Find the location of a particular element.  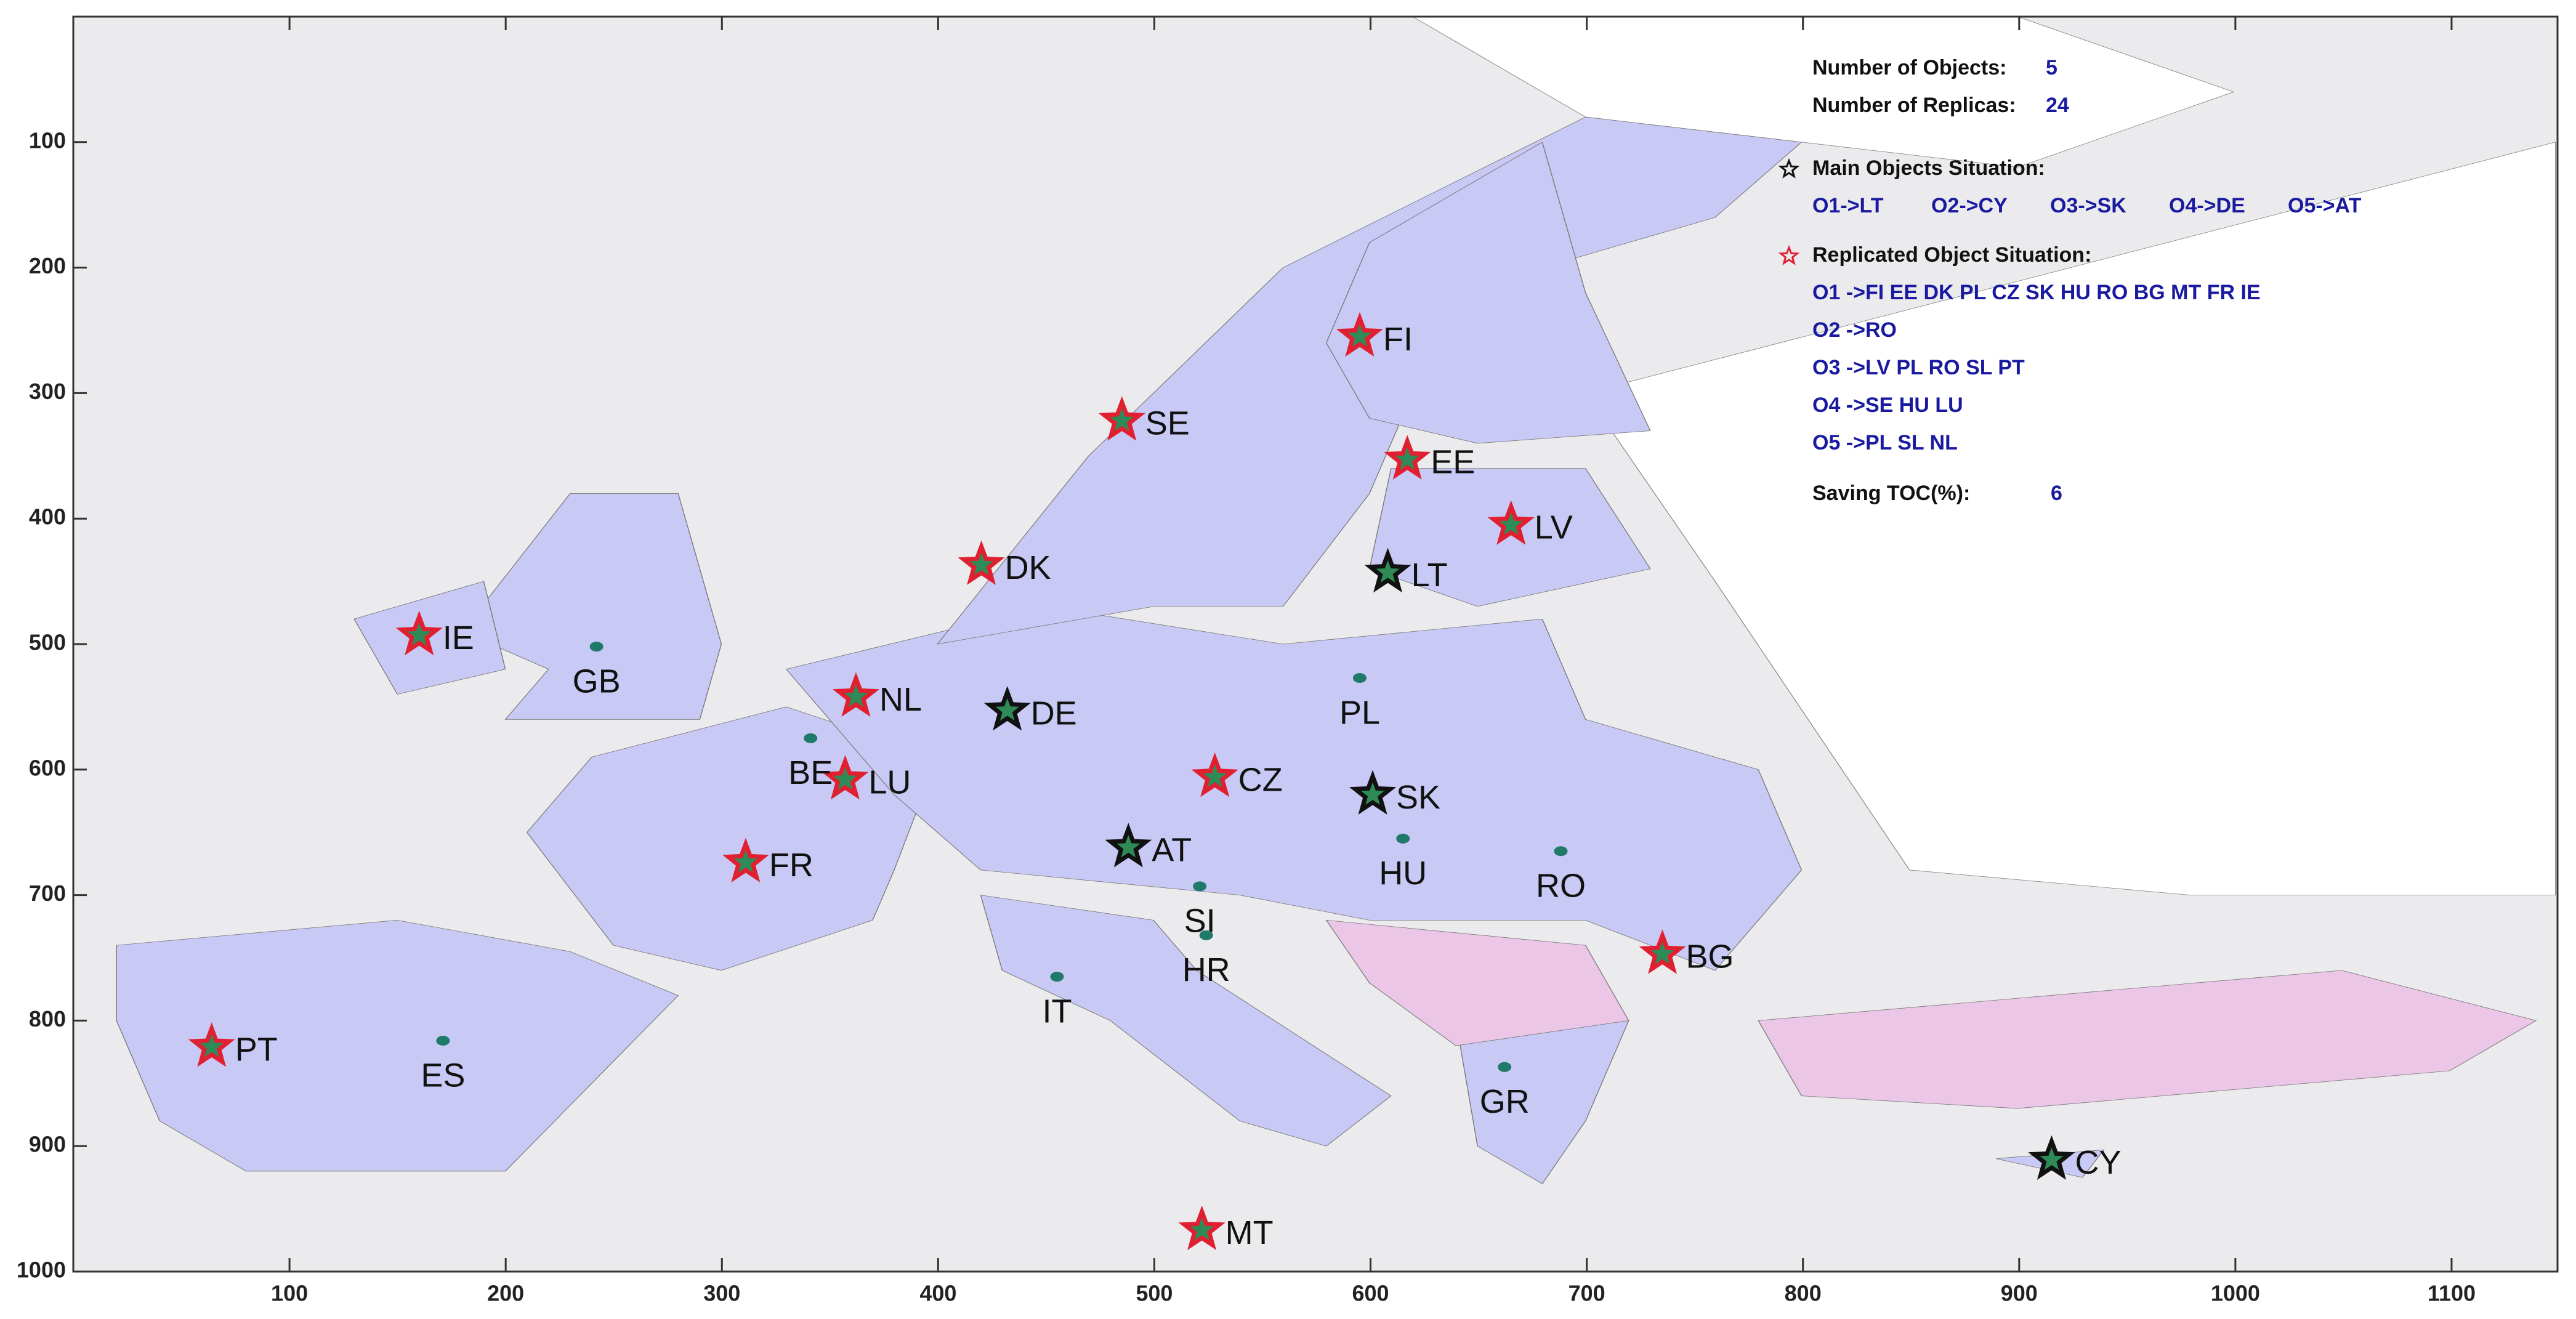

country-label: CY is located at coordinates (2098, 1163).